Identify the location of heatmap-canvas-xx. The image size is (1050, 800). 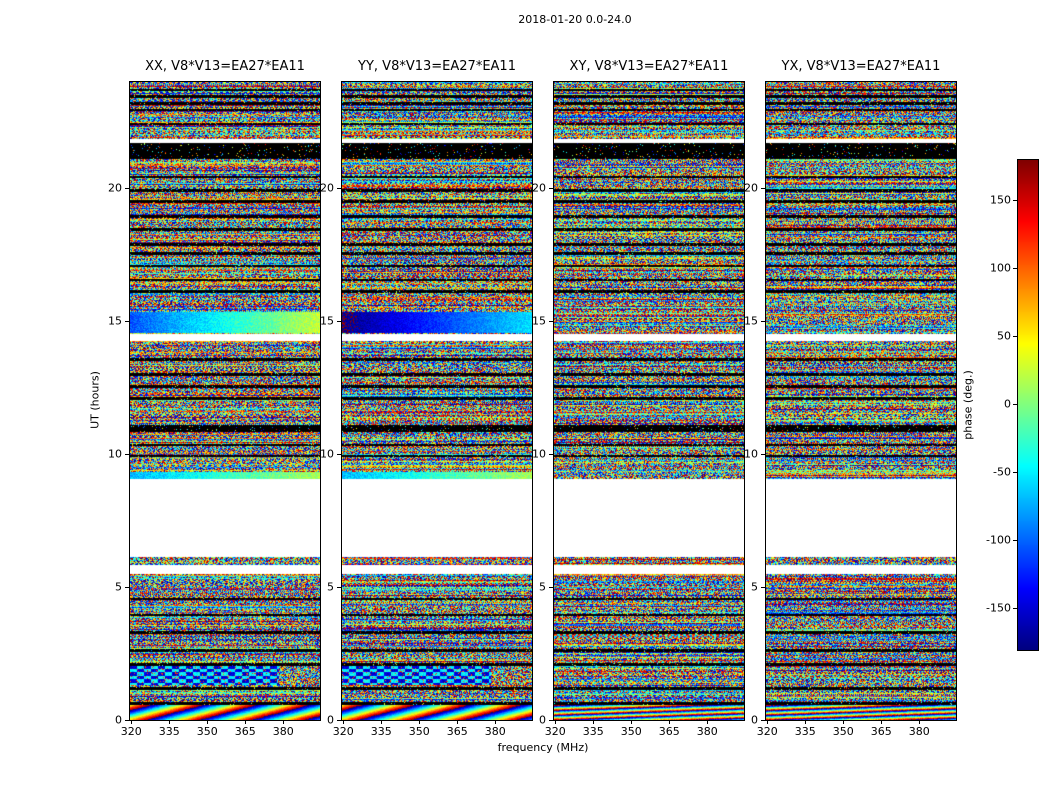
(225, 401).